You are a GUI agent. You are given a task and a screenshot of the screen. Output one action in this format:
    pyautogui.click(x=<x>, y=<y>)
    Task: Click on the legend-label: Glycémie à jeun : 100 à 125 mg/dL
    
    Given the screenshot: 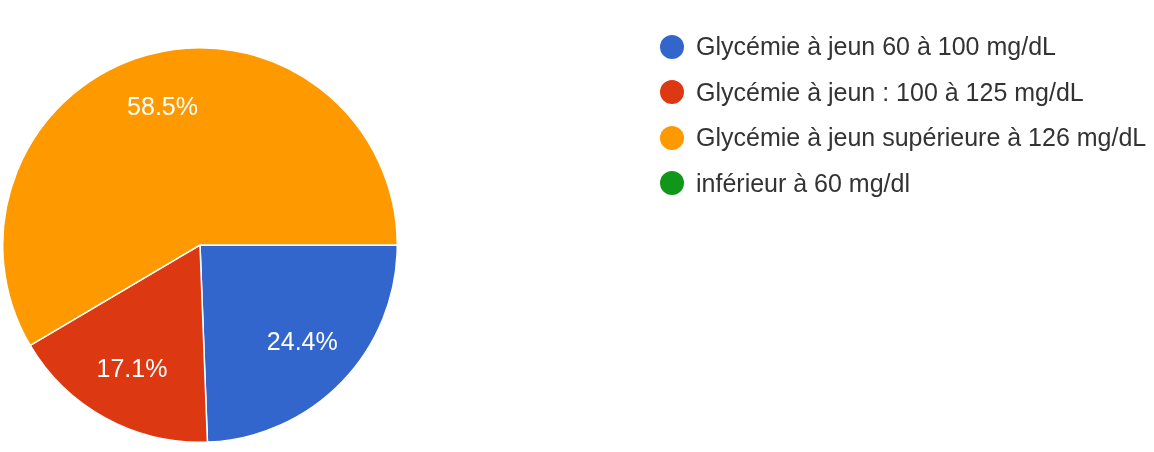 What is the action you would take?
    pyautogui.click(x=890, y=92)
    